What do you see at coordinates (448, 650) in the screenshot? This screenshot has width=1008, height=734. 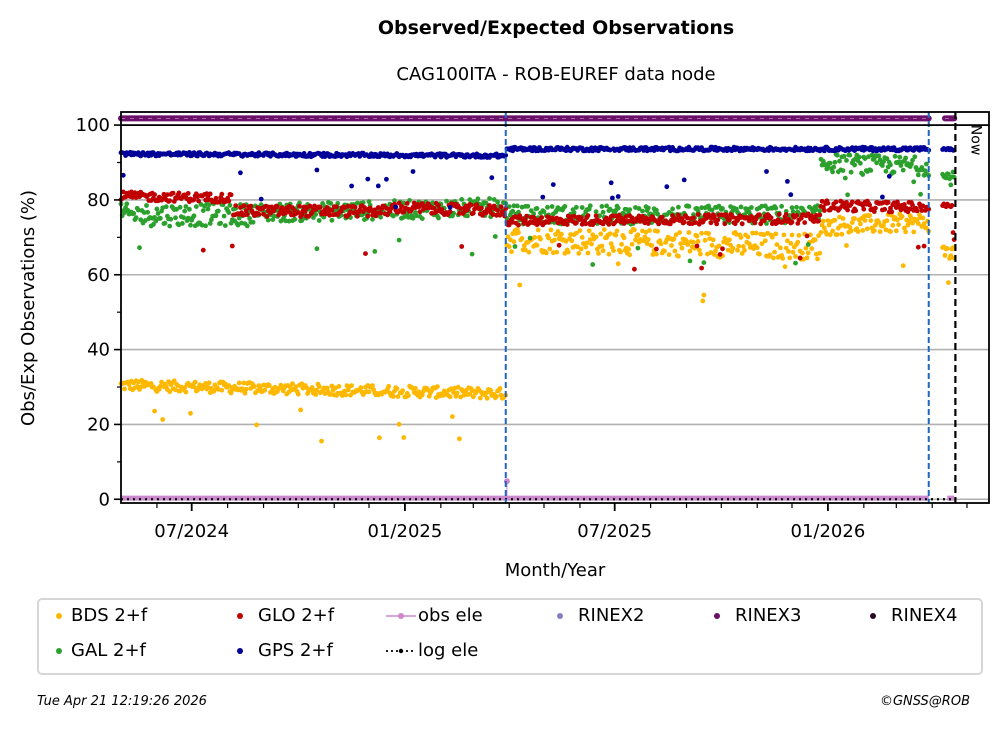 I see `legend-label: log ele` at bounding box center [448, 650].